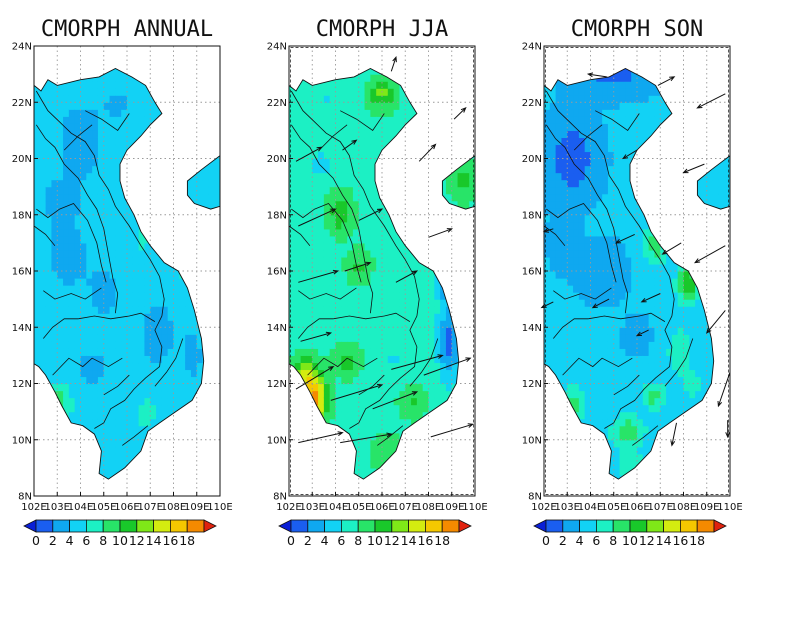 This screenshot has width=800, height=618. What do you see at coordinates (335, 507) in the screenshot?
I see `lon-tick-label: 104E` at bounding box center [335, 507].